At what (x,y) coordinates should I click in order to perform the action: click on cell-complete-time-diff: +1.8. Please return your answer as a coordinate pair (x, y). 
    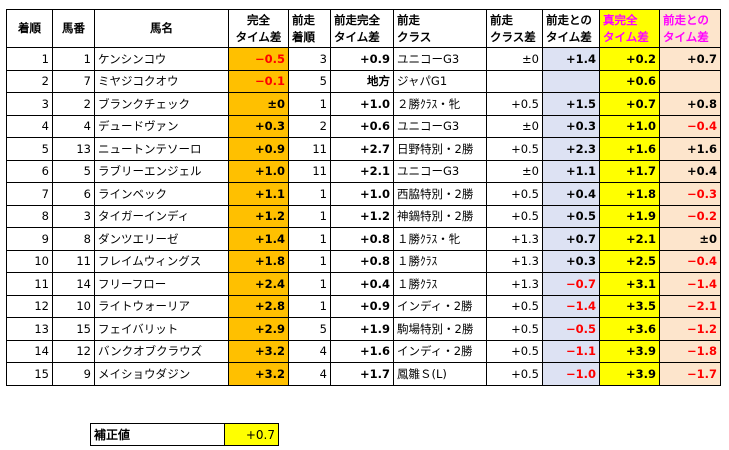
    Looking at the image, I should click on (258, 261).